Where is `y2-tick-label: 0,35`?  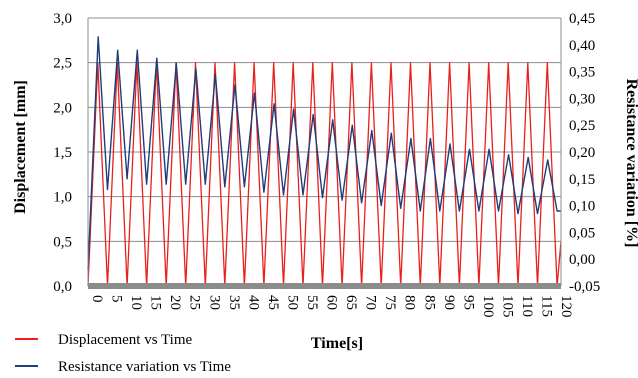 y2-tick-label: 0,35 is located at coordinates (582, 73).